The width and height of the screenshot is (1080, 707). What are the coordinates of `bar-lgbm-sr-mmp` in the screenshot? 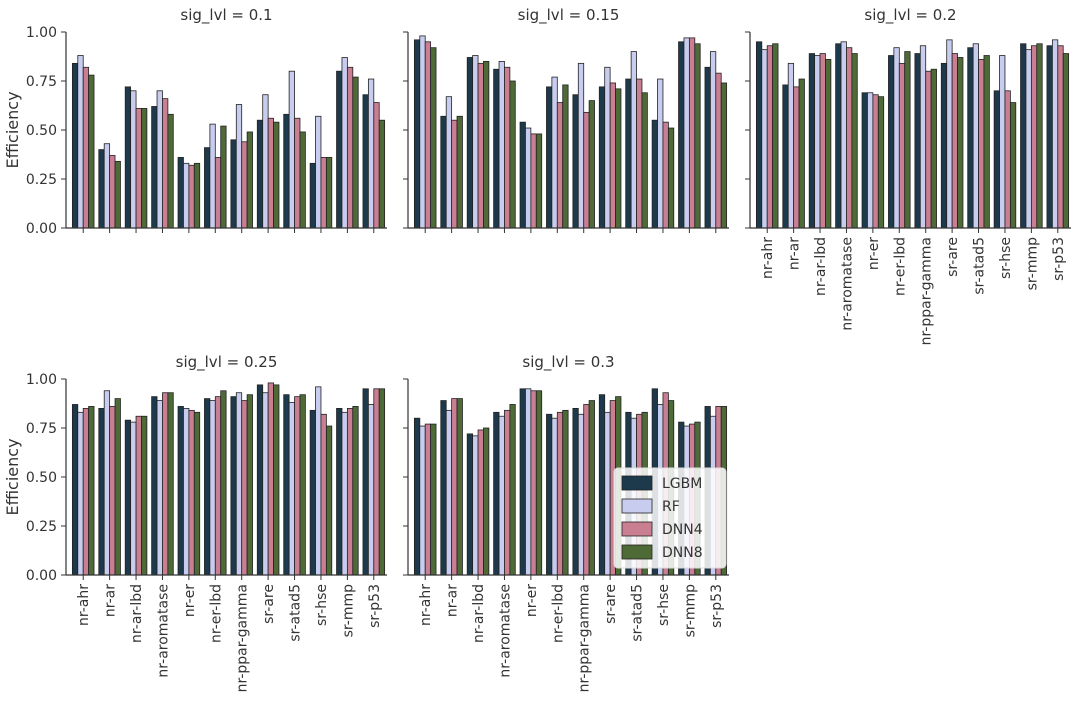 It's located at (339, 149).